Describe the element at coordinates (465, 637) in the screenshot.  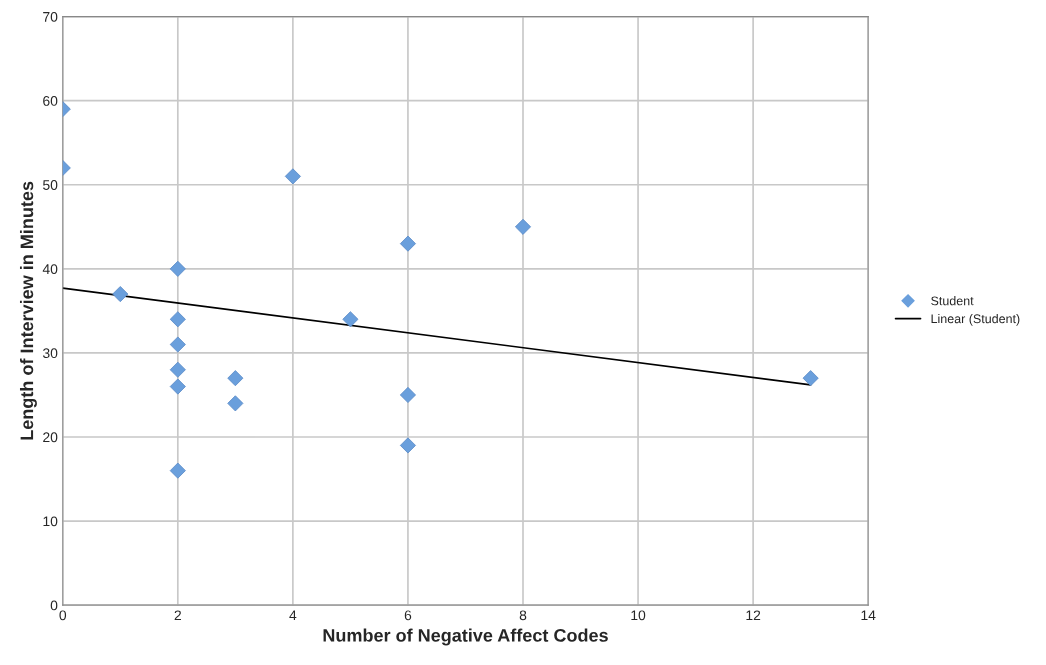
I see `x-axis-title: Number of Negative Affect Codes` at that location.